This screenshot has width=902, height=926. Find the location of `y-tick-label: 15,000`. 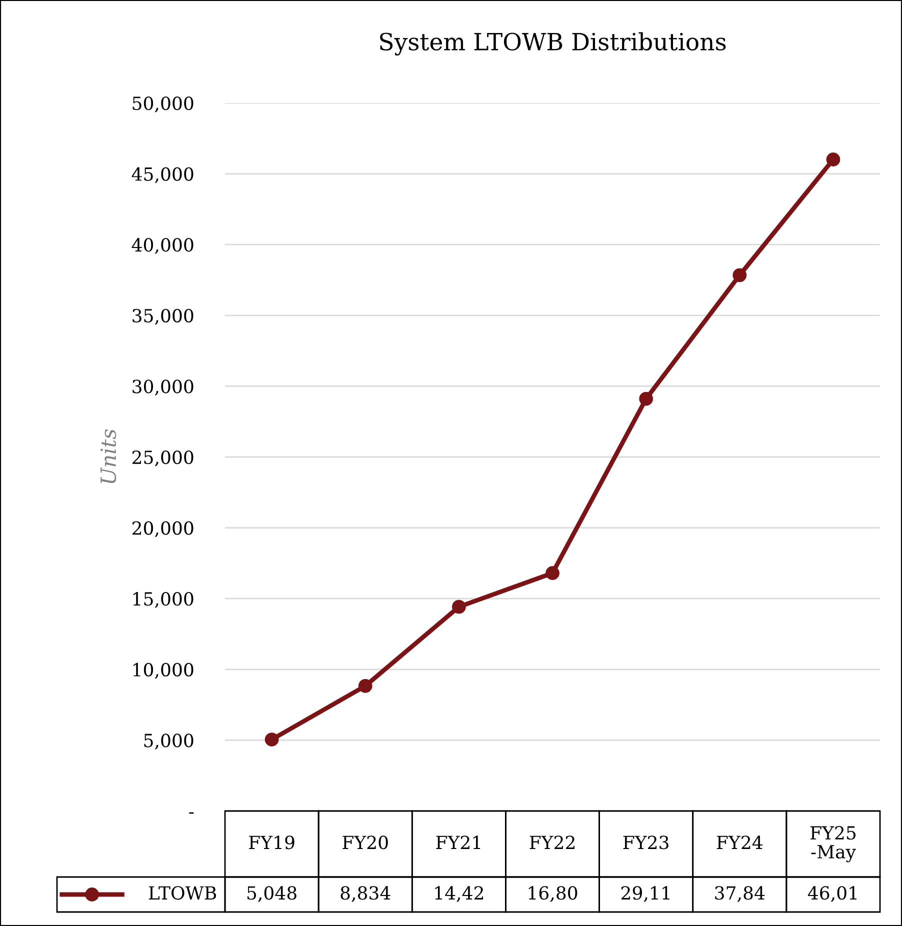

y-tick-label: 15,000 is located at coordinates (163, 600).